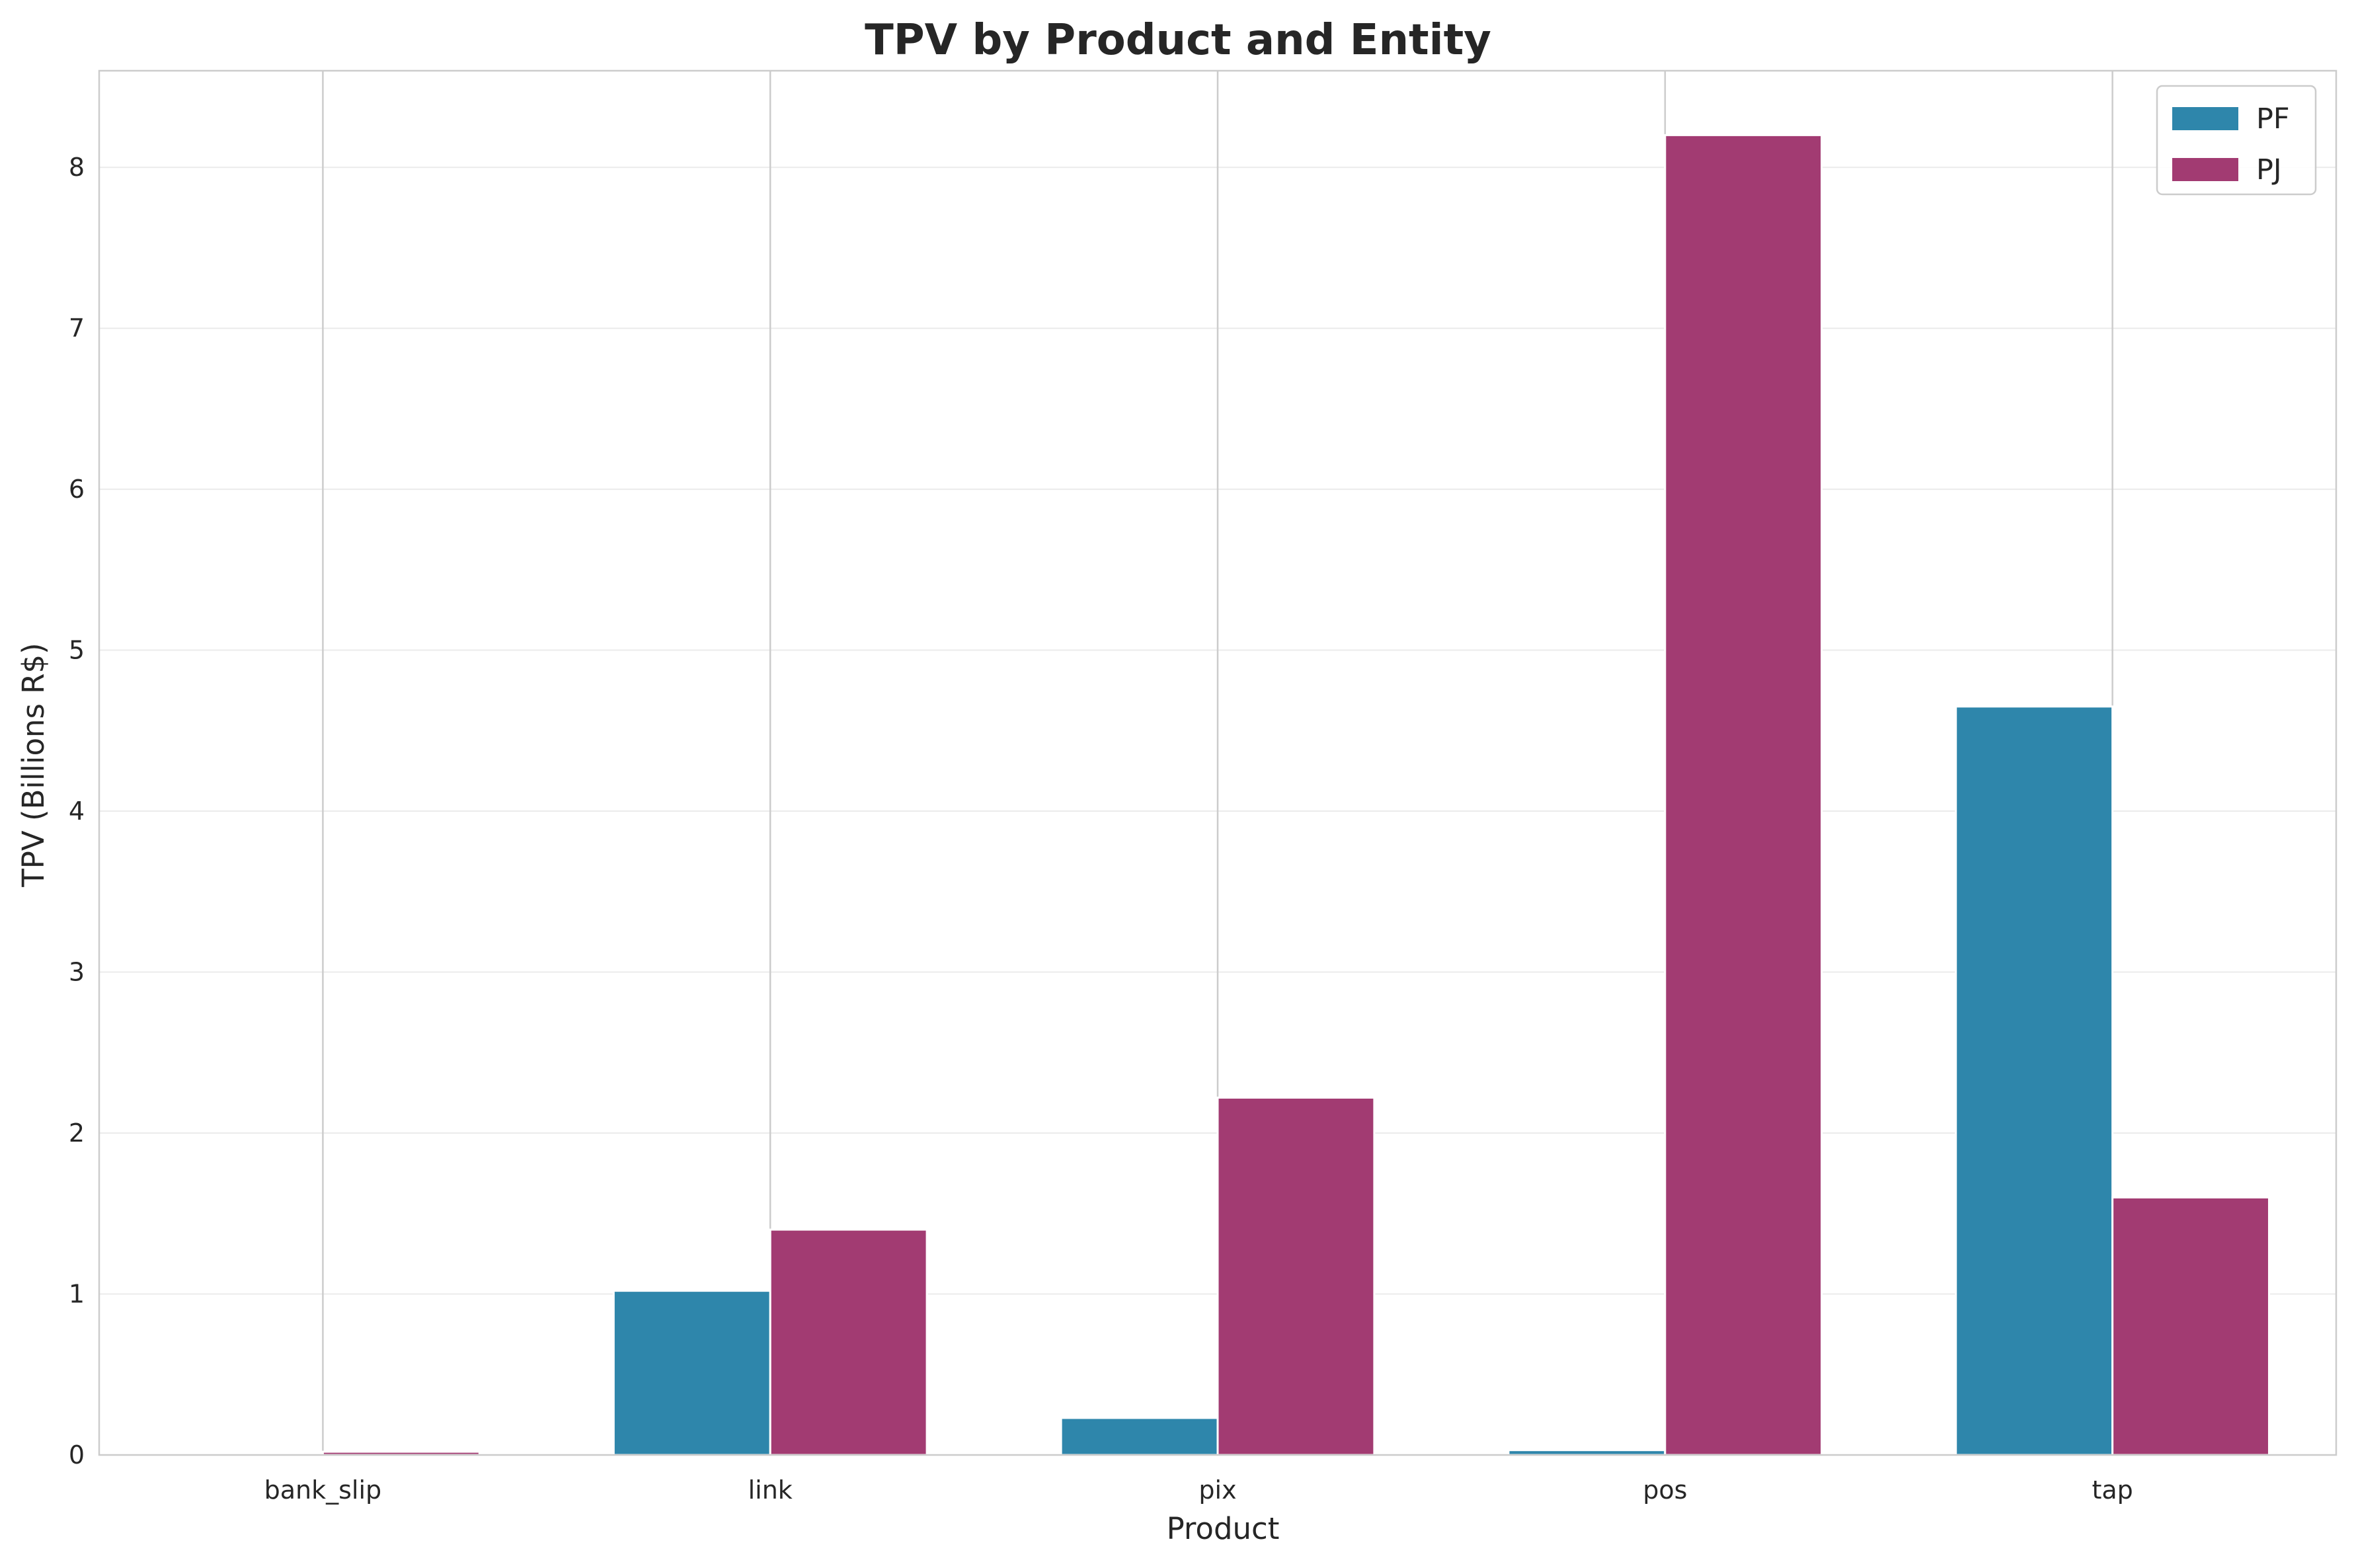  Describe the element at coordinates (2190, 1326) in the screenshot. I see `bar-pj-tap` at that location.